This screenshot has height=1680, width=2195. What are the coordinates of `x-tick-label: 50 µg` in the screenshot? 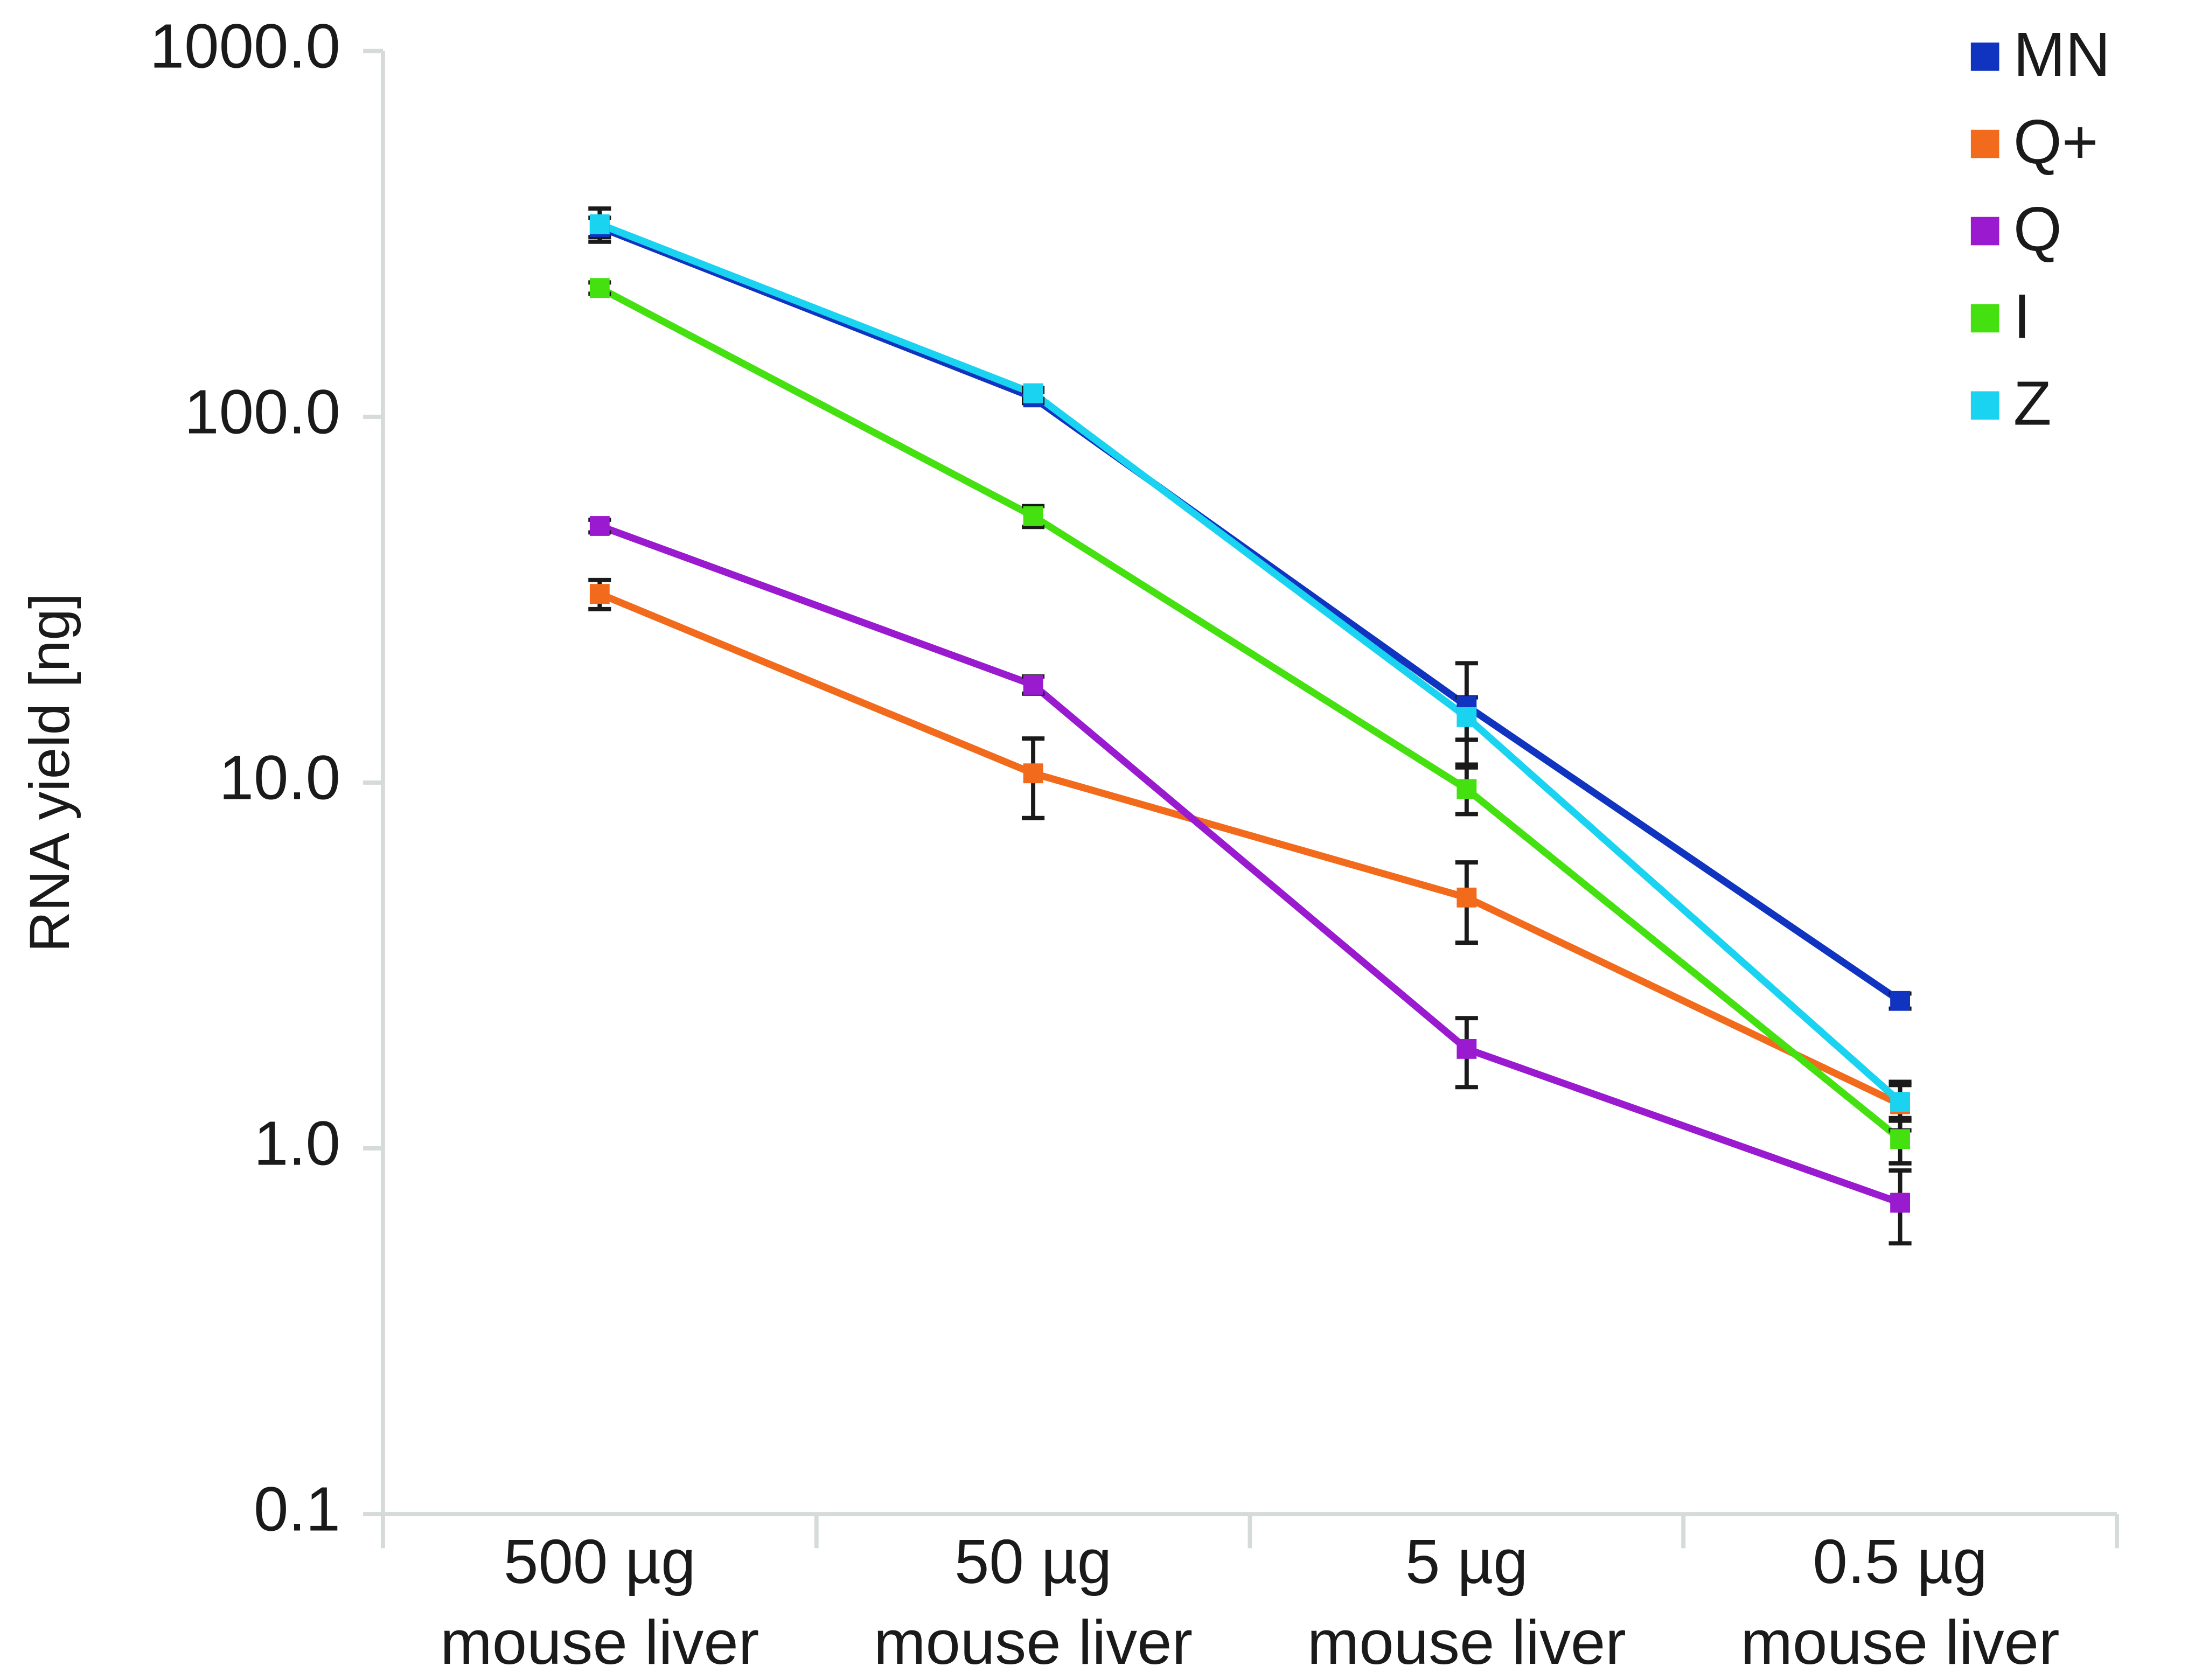 It's located at (1033, 1561).